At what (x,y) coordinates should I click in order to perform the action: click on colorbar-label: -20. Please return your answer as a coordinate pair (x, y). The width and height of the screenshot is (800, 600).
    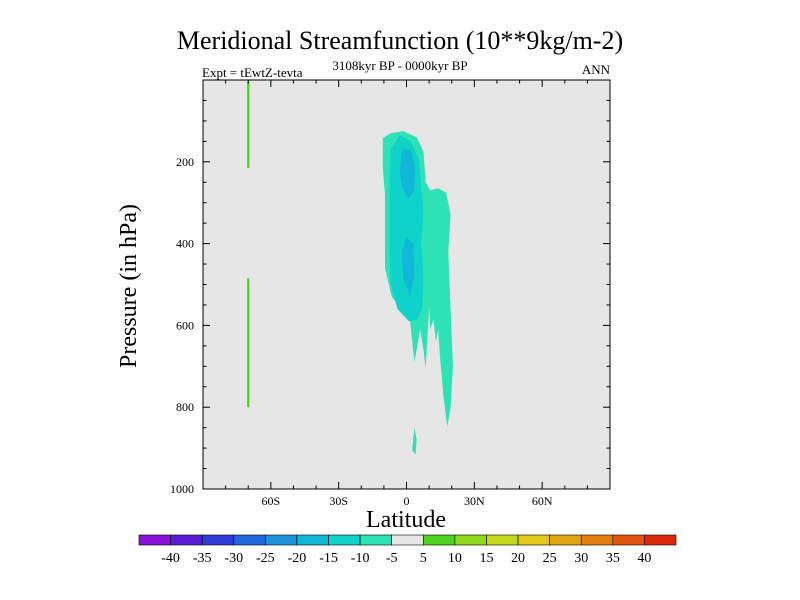
    Looking at the image, I should click on (297, 558).